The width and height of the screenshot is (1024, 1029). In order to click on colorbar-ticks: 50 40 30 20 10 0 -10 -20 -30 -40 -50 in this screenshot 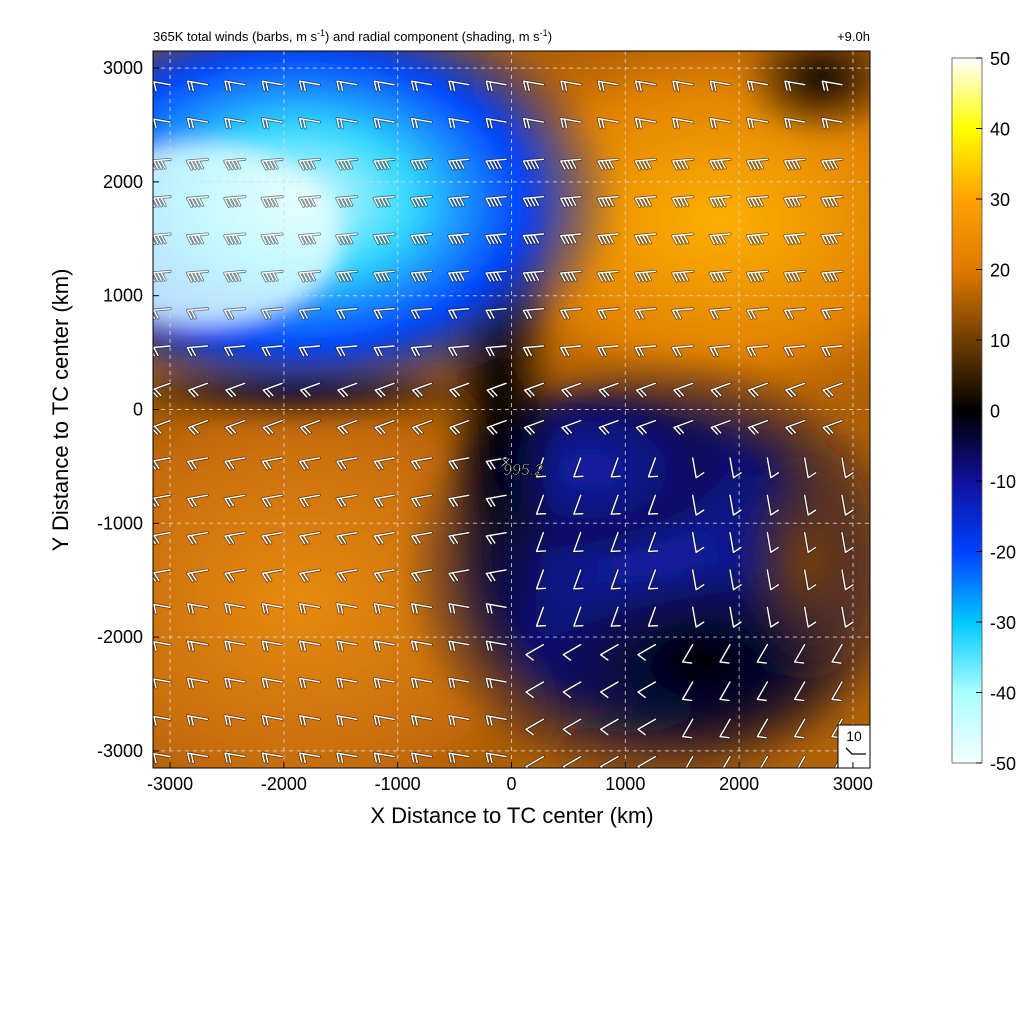, I will do `click(996, 411)`.